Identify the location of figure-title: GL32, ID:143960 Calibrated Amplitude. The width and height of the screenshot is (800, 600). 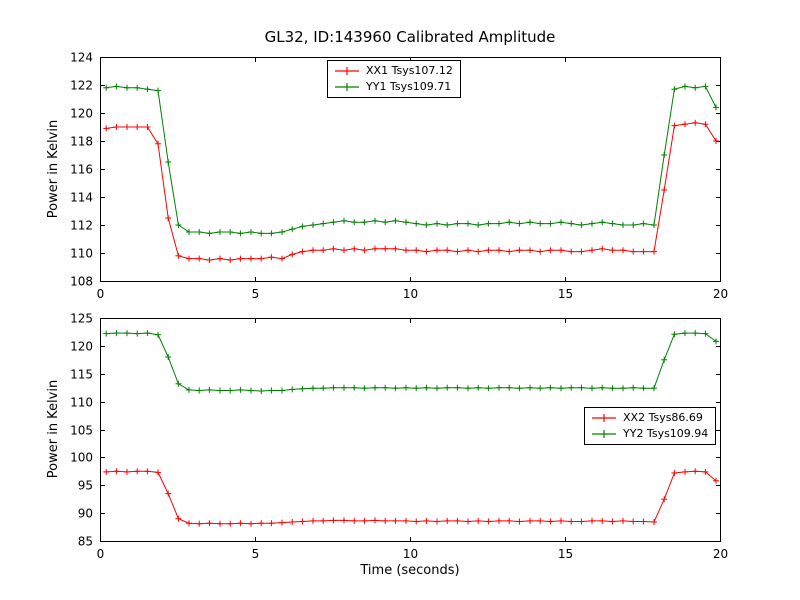
(410, 37).